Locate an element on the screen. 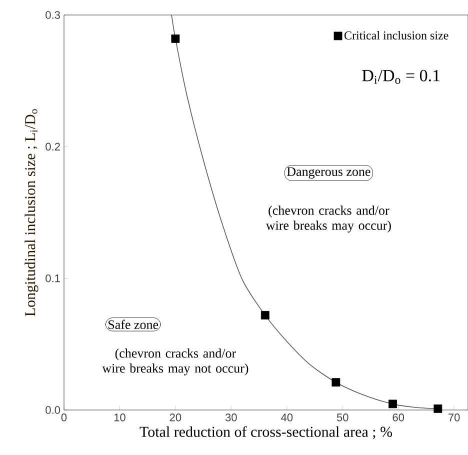  x-tick-label: 10 is located at coordinates (120, 418).